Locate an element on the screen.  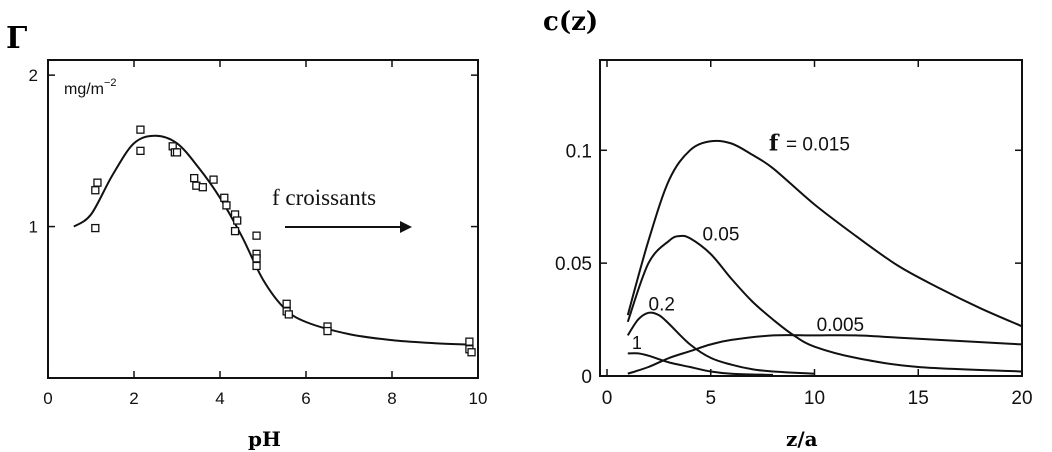
annotation-f-croissants: f croissants is located at coordinates (324, 197).